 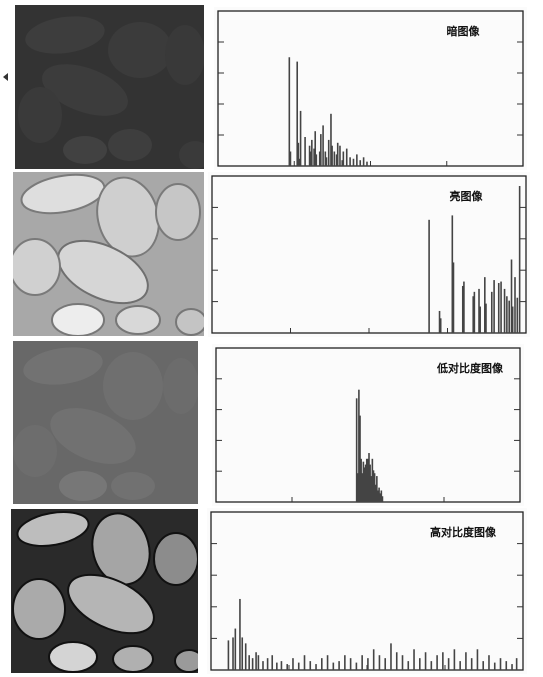 What do you see at coordinates (467, 196) in the screenshot?
I see `histogram-title: 亮图像` at bounding box center [467, 196].